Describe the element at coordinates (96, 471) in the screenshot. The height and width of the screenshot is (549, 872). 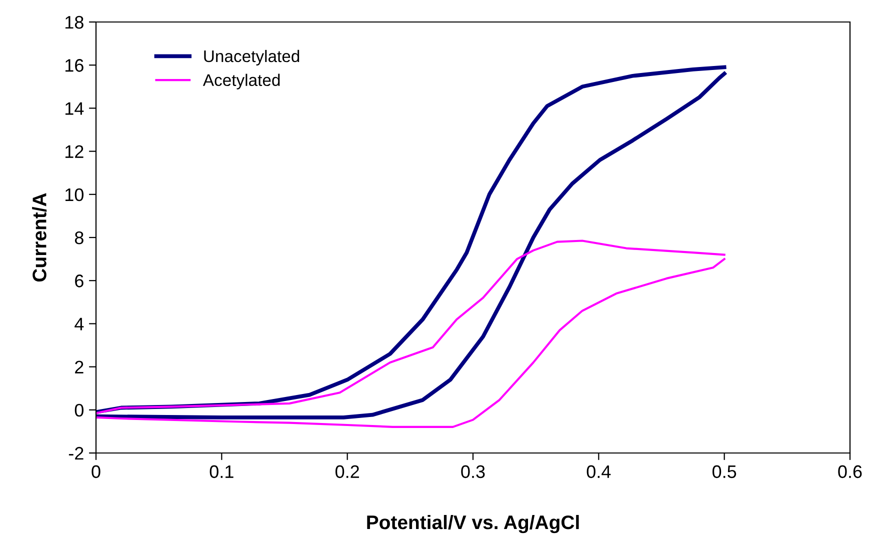
I see `x-tick-label: 0` at that location.